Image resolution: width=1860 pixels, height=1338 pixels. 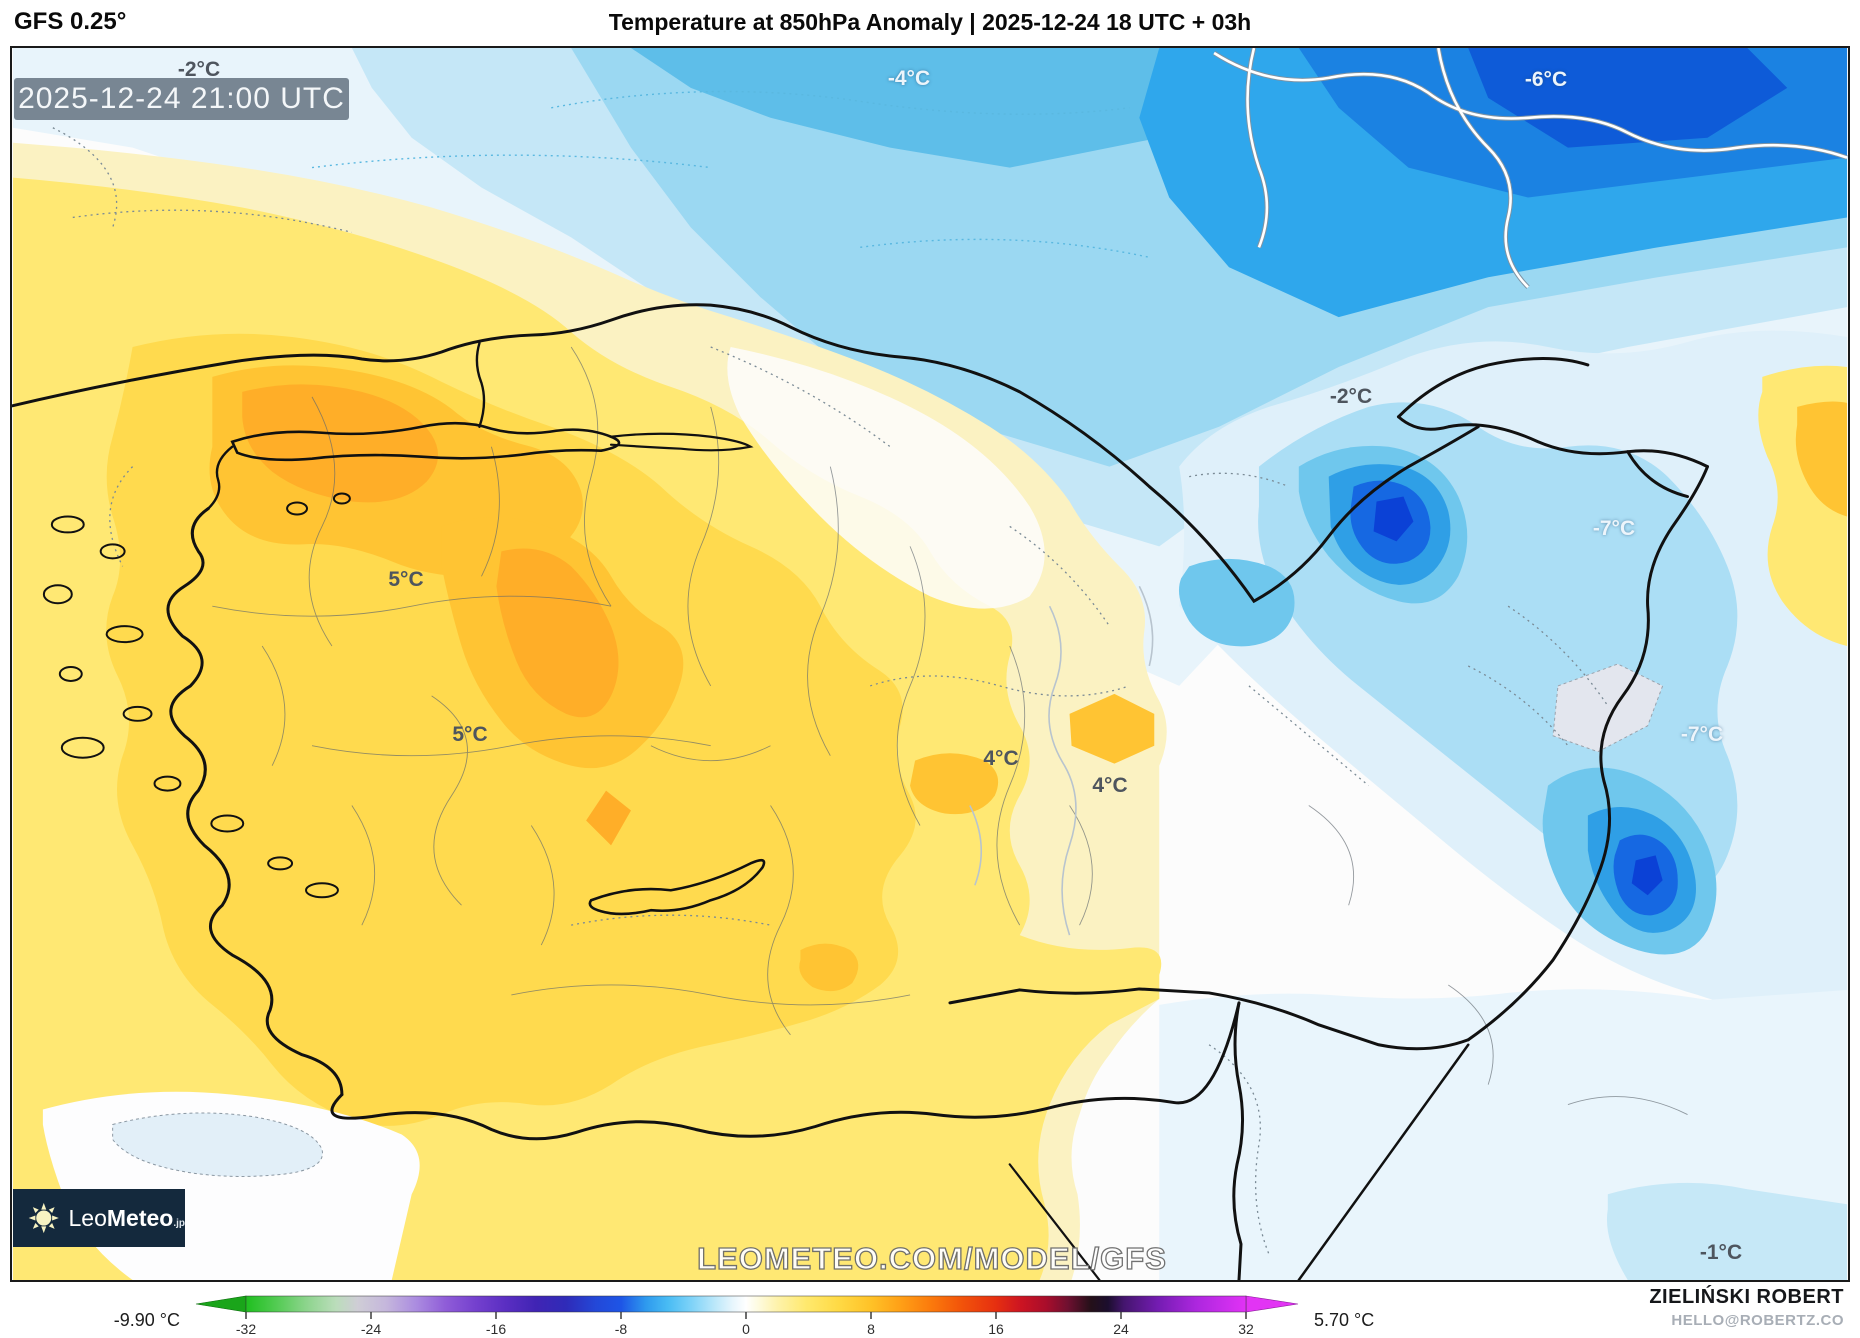 I want to click on cold-blob-minus4, so click(x=930, y=108).